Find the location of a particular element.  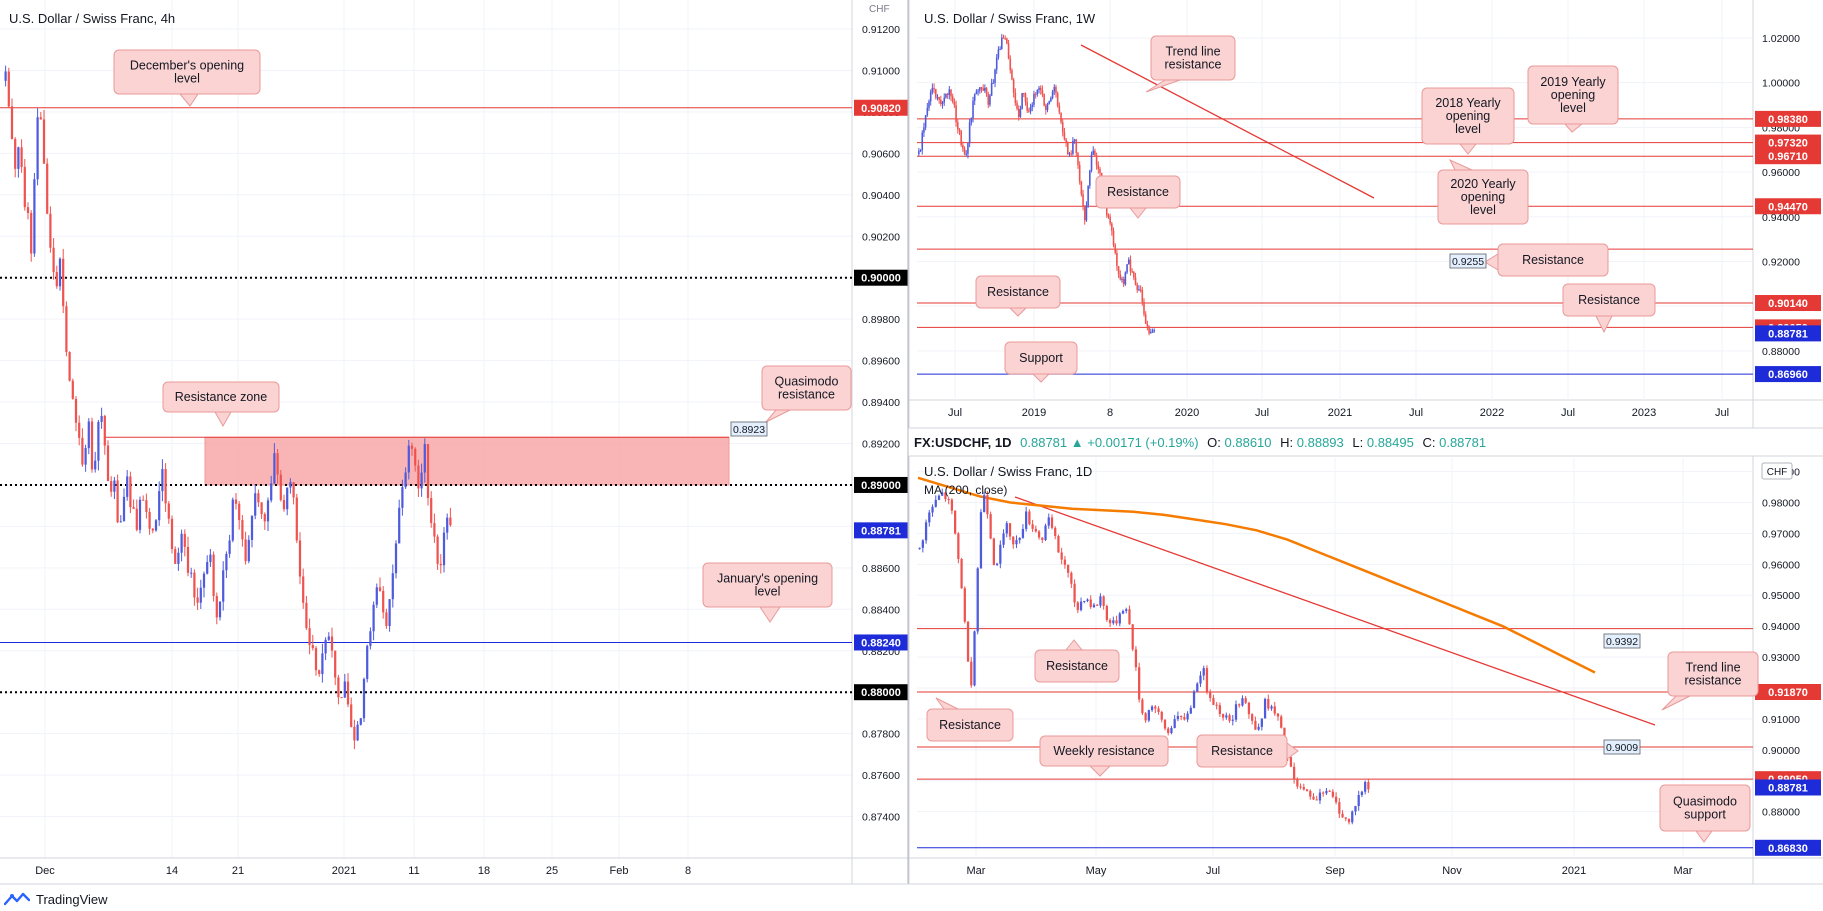

price-label-text: 0.90820 is located at coordinates (881, 109).